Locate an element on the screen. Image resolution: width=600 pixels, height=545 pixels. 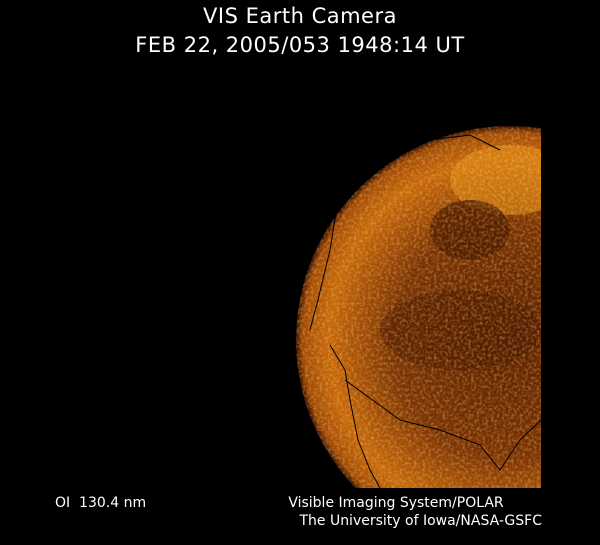
image-timestamp: FEB 22, 2005/053 1948:14 UT is located at coordinates (300, 45).